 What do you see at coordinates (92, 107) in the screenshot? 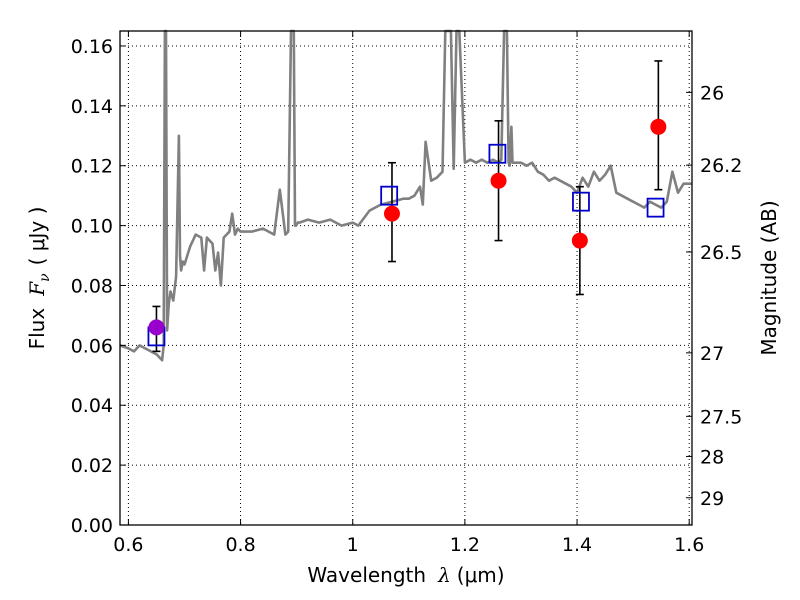
I see `y-tick-label: 0.14` at bounding box center [92, 107].